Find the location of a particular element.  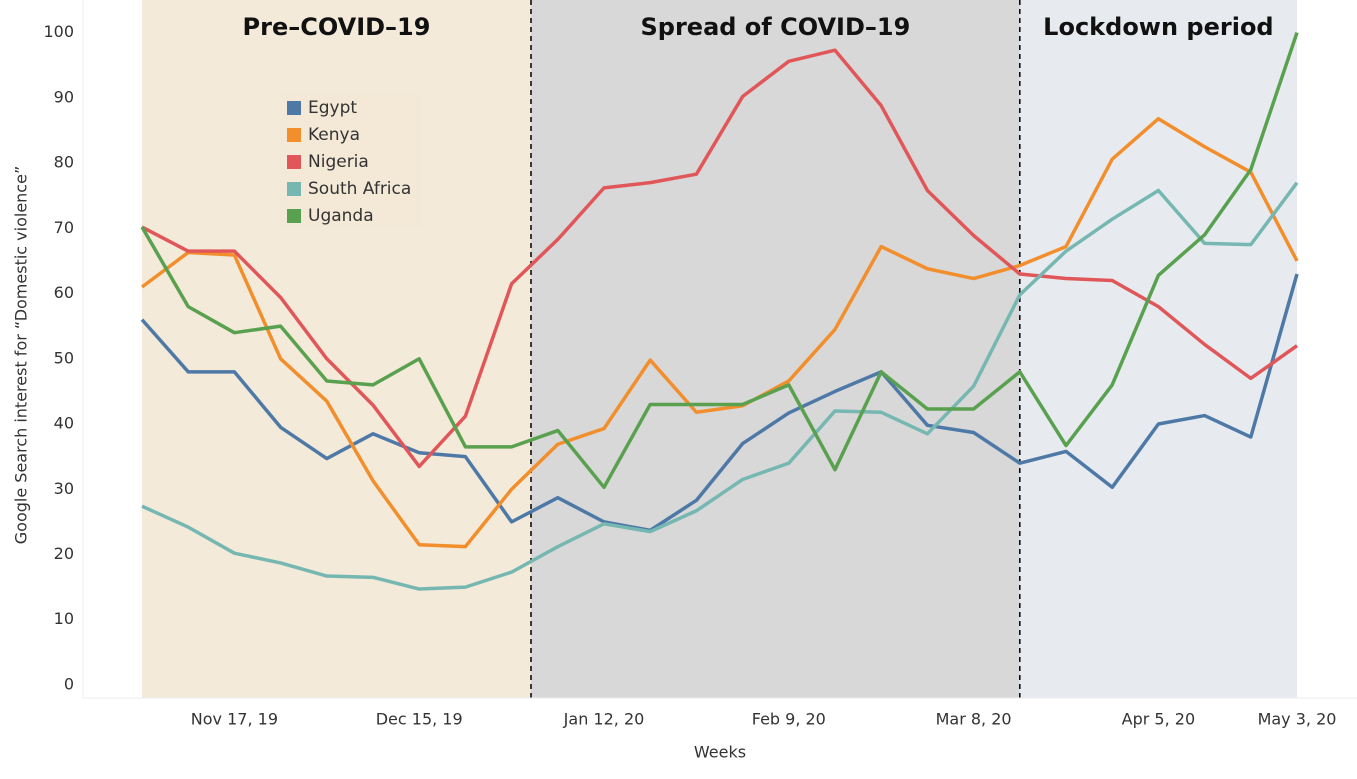

x-tick-label: Feb 9, 20 is located at coordinates (789, 719).